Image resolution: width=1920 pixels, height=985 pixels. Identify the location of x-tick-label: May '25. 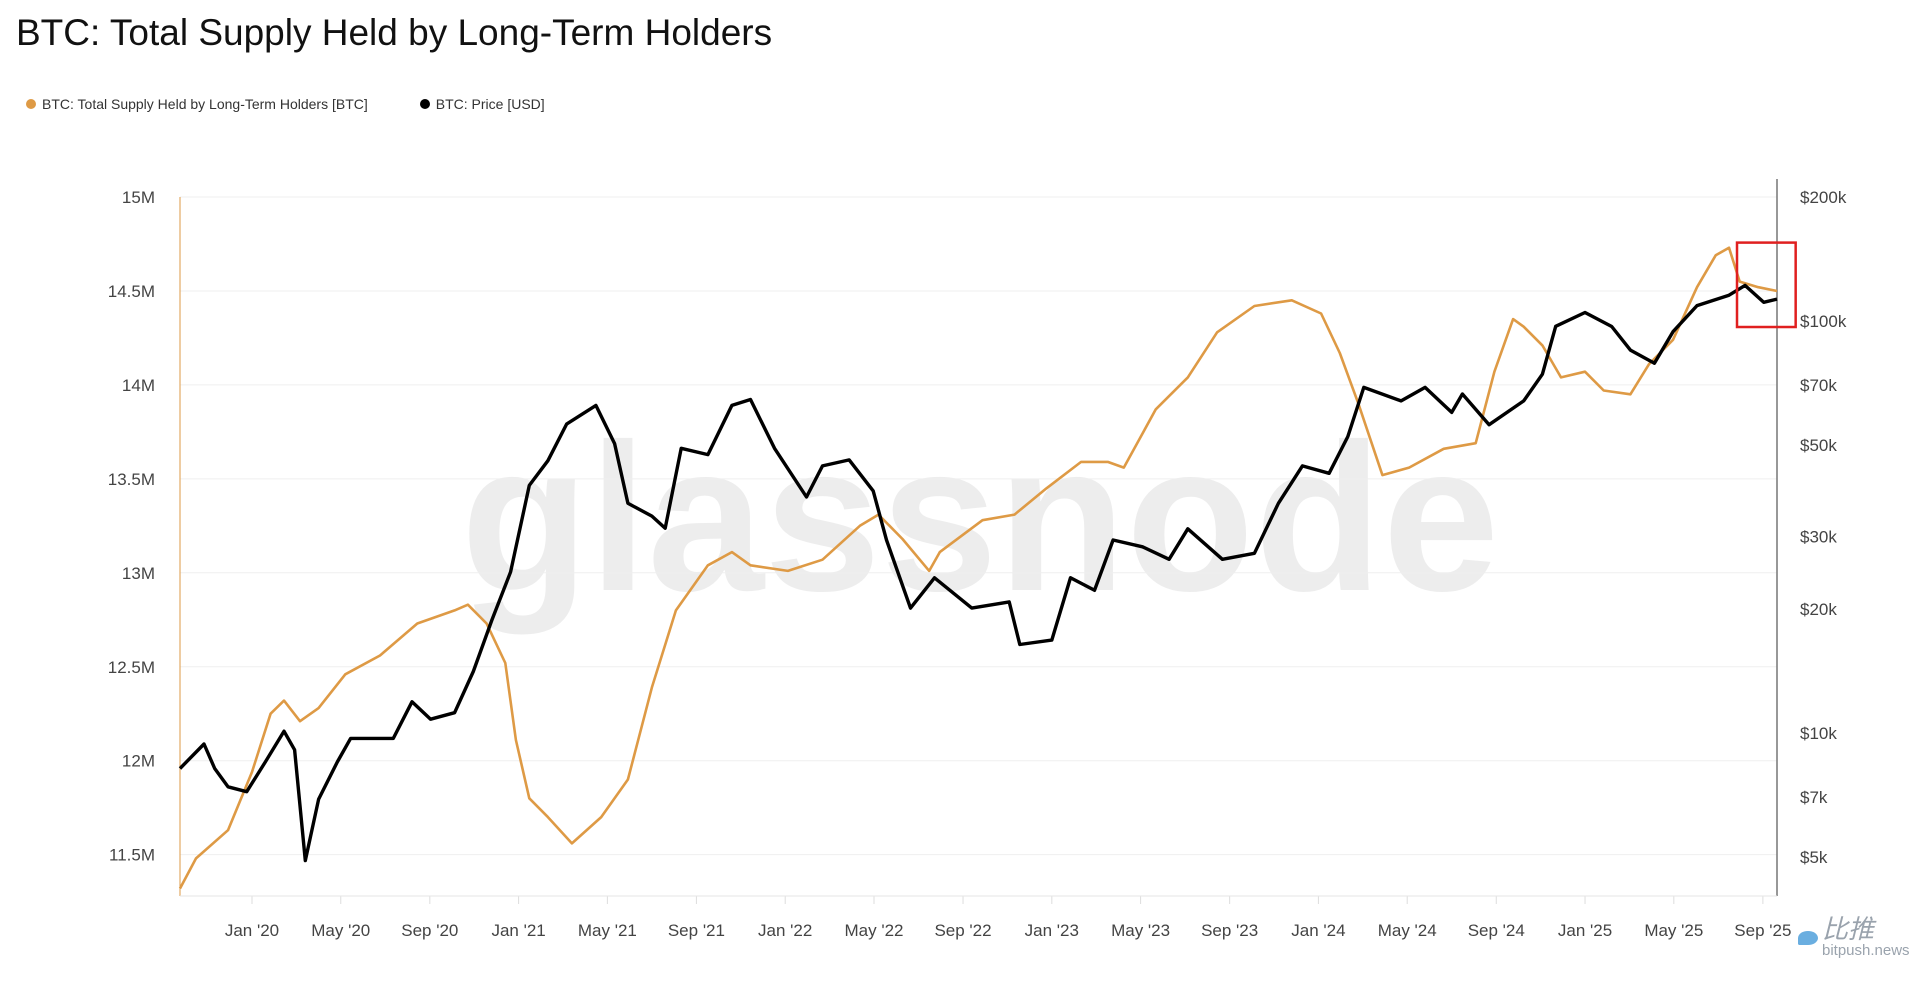
(1673, 930).